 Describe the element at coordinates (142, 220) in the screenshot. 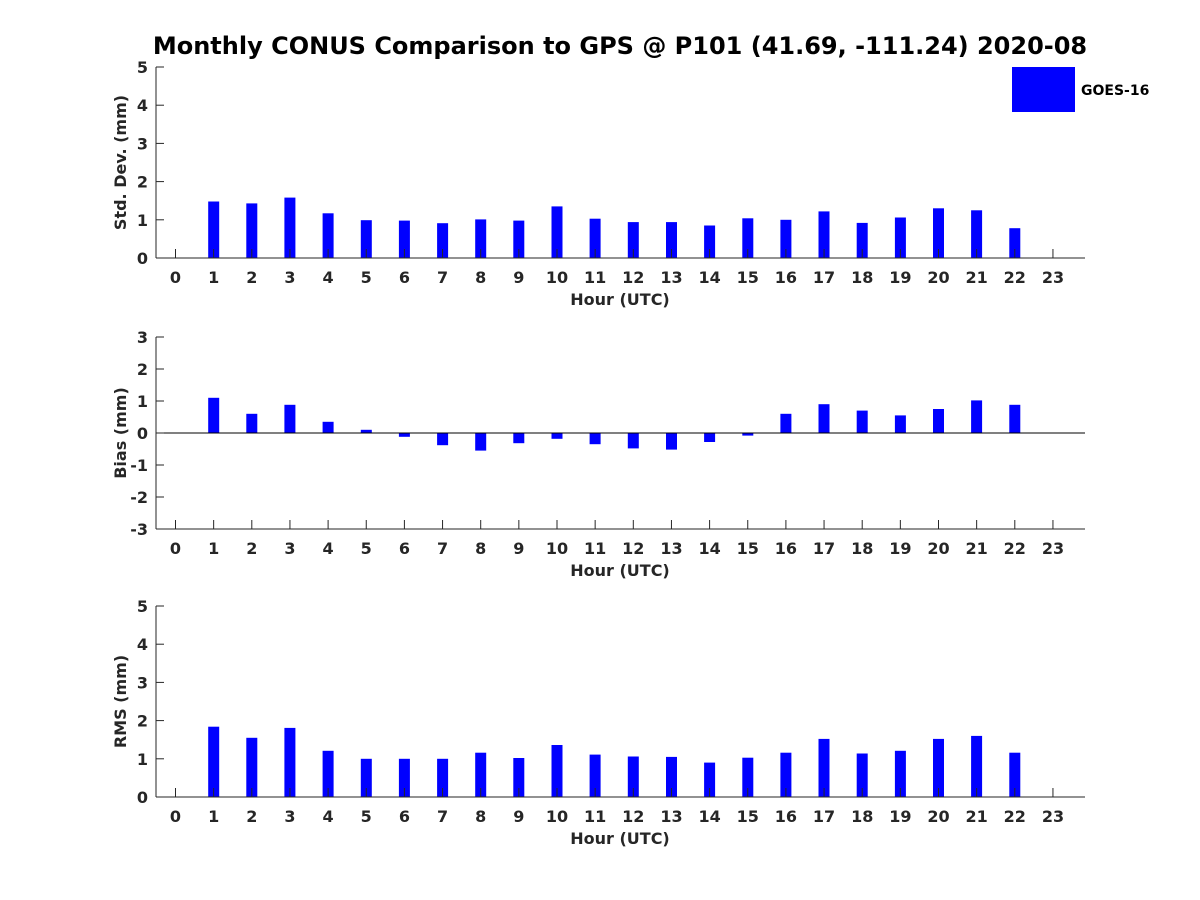

I see `stddev-y-tick-label: 1` at that location.